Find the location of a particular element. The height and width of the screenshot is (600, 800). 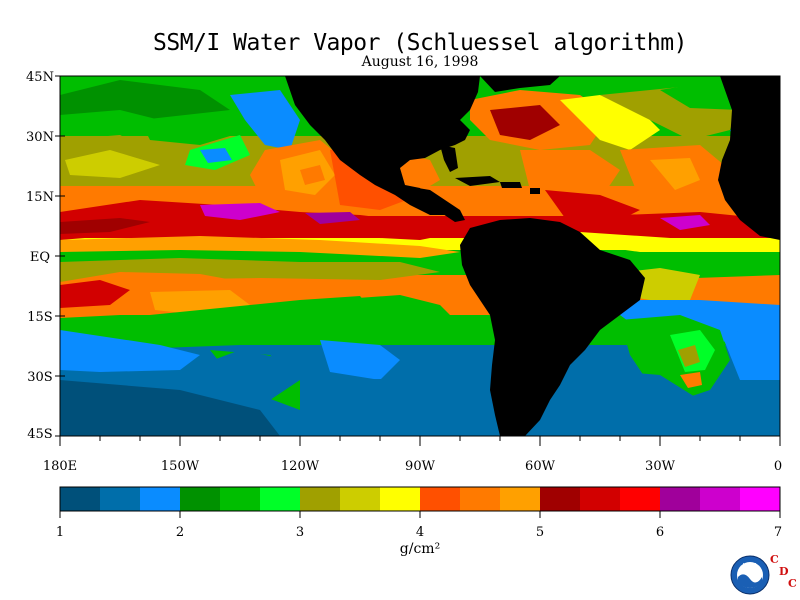

lon-label: 90W is located at coordinates (420, 466).